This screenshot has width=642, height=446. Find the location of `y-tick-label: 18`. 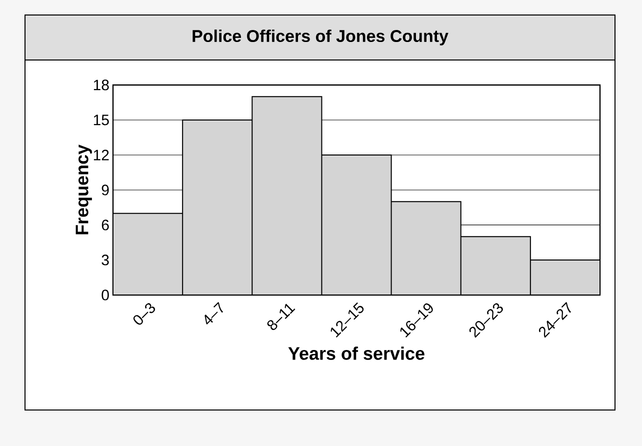

y-tick-label: 18 is located at coordinates (101, 85).